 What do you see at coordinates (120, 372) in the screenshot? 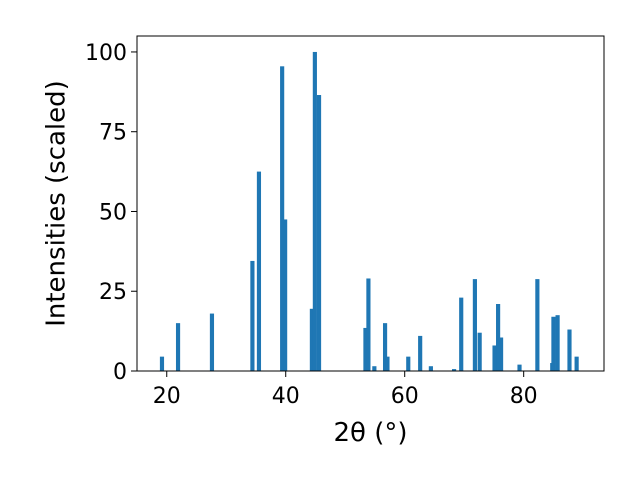
I see `y-tick-label: 0` at bounding box center [120, 372].